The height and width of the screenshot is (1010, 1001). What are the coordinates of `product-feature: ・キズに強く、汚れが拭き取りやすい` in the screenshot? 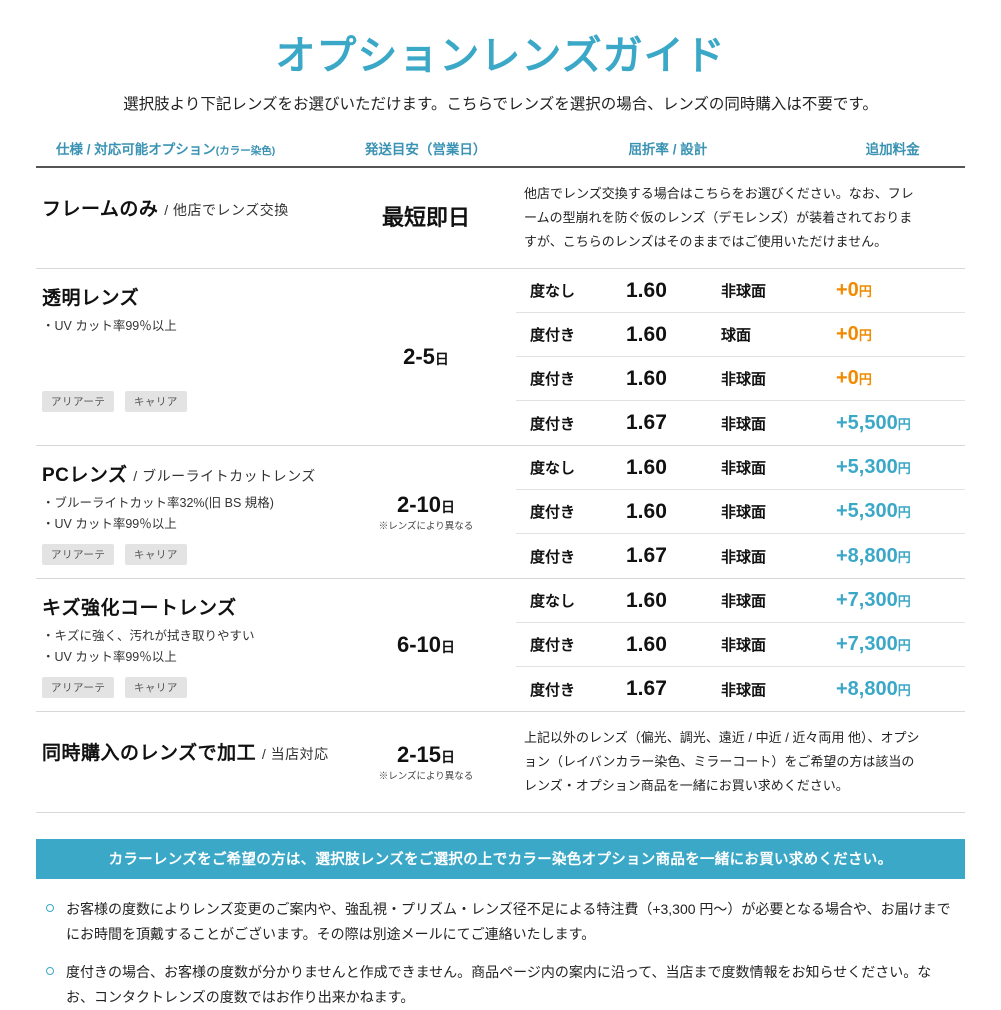 It's located at (148, 636).